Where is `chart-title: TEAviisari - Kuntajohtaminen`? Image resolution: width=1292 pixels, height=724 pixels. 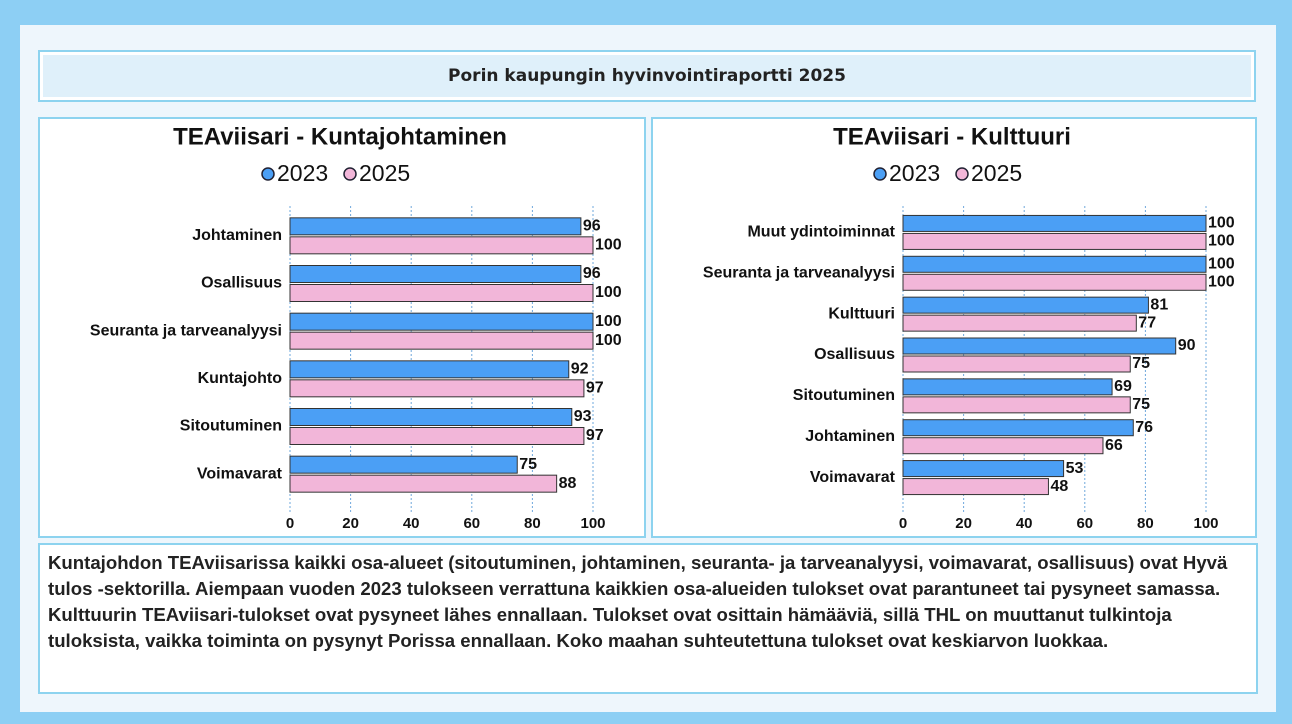 chart-title: TEAviisari - Kuntajohtaminen is located at coordinates (340, 136).